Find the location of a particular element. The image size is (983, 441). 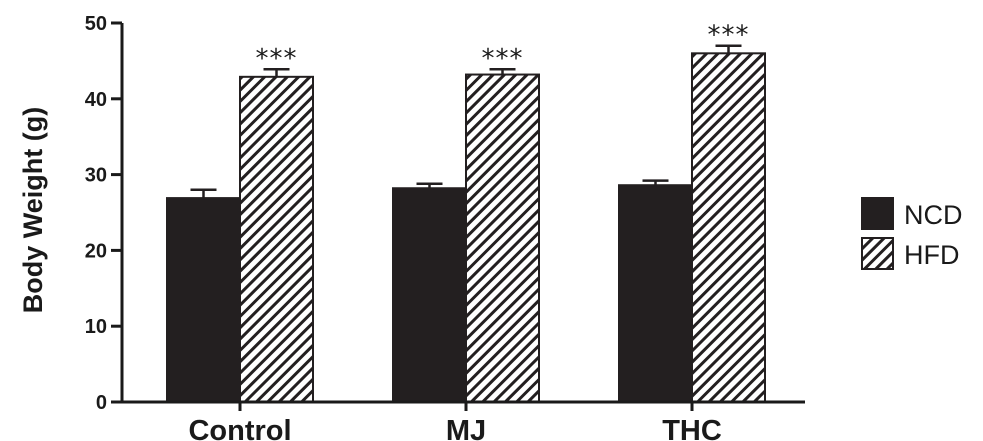

y-tick-label-30: 30 is located at coordinates (96, 176).